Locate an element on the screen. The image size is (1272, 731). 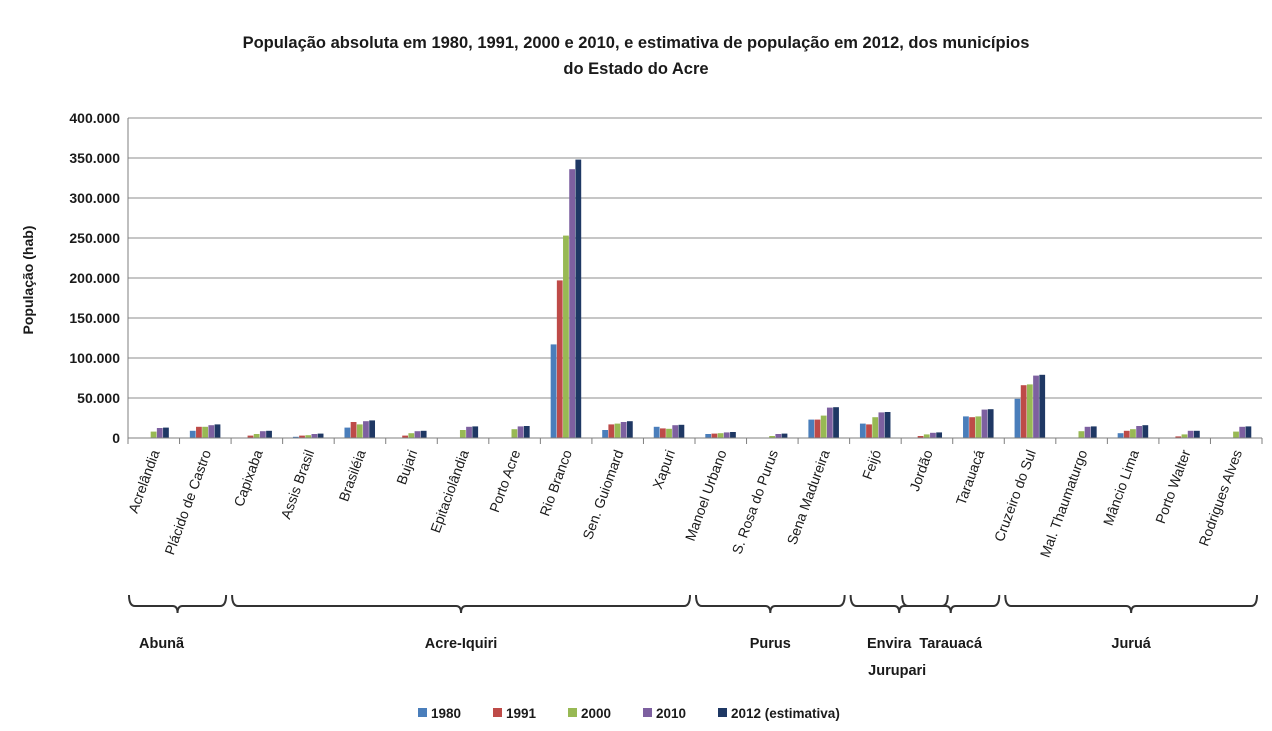
bar-assis-brasil-2012-estimativa is located at coordinates (320, 435).